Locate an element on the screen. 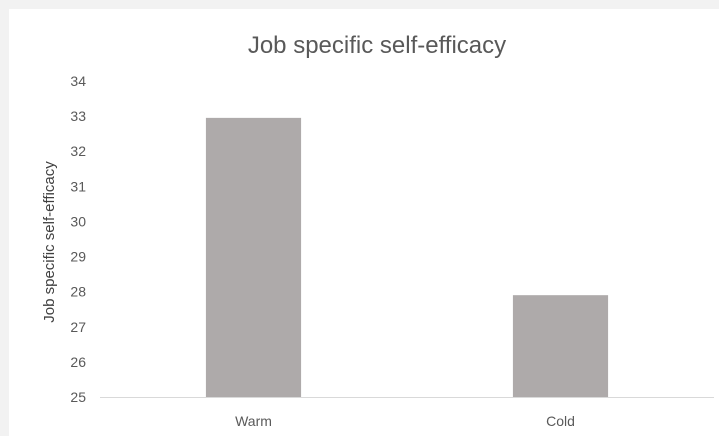 The width and height of the screenshot is (719, 436). y-tick-label: 31 is located at coordinates (78, 186).